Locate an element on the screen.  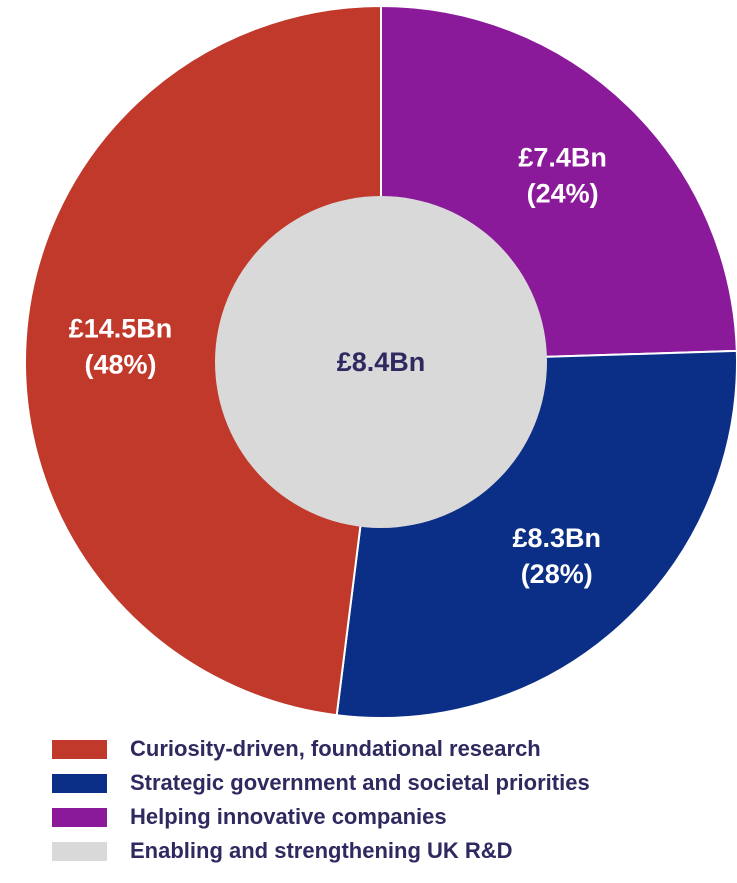
percent-label-helping-innovative: (24%) is located at coordinates (563, 194).